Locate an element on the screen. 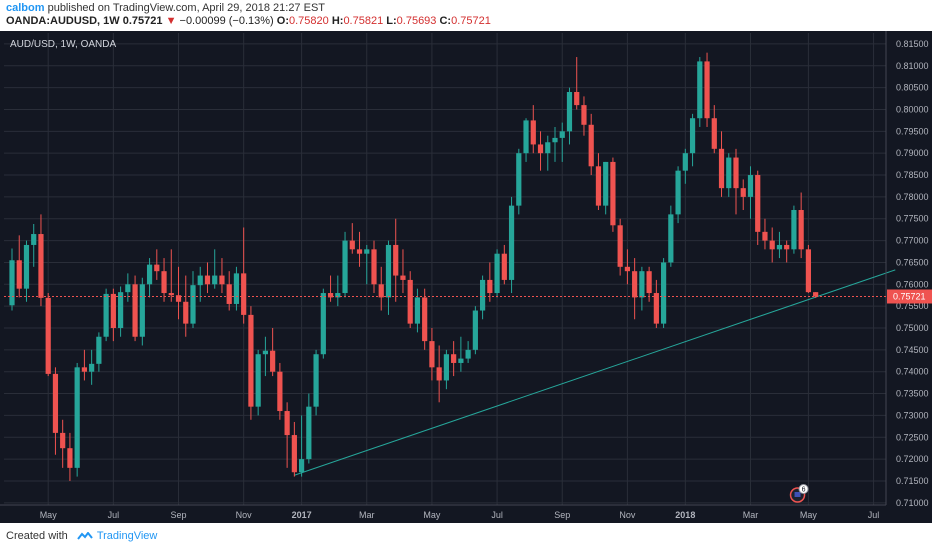  y-tick-label: 0.80000 is located at coordinates (912, 109).